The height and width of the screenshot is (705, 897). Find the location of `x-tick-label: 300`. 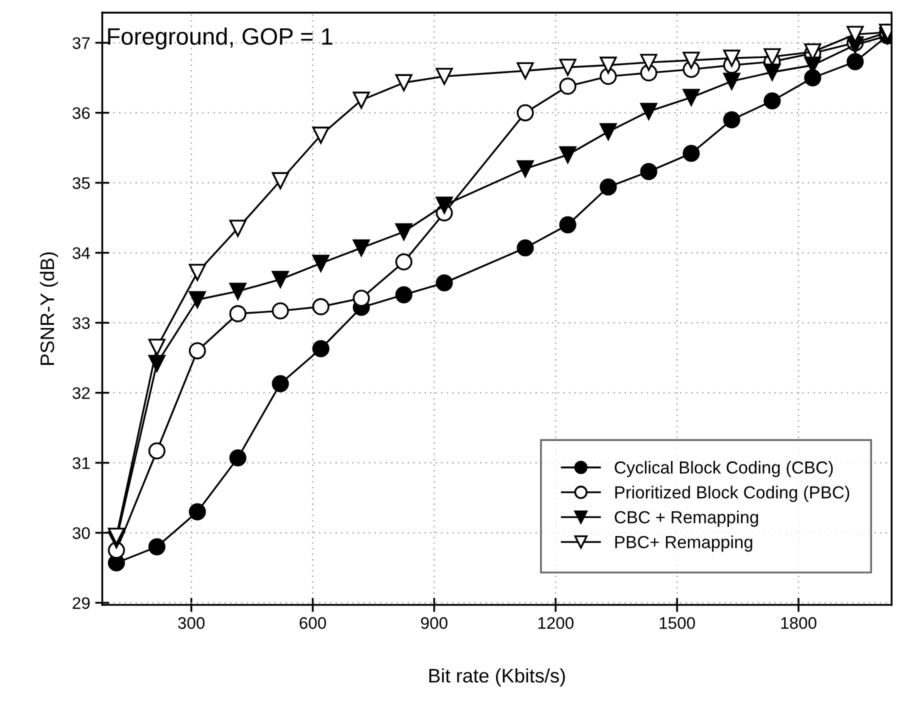

x-tick-label: 300 is located at coordinates (191, 623).